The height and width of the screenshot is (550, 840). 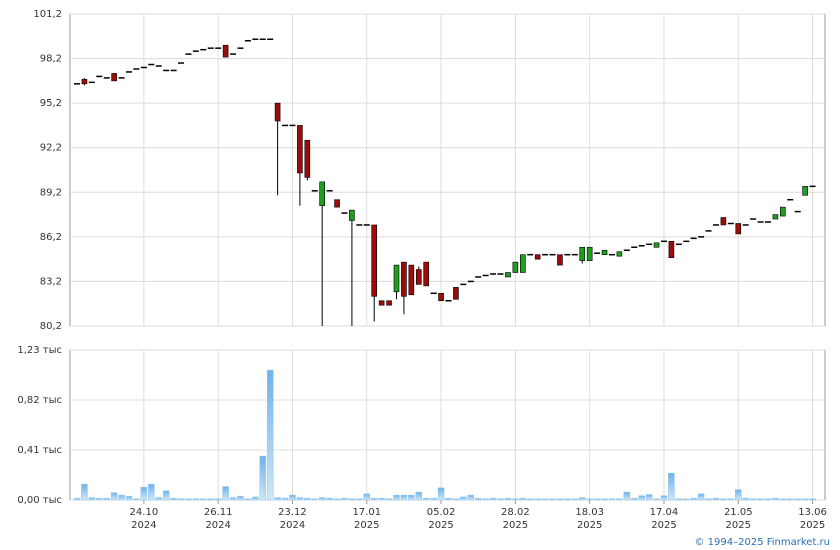 What do you see at coordinates (51, 281) in the screenshot?
I see `y-tick-label: 83,2` at bounding box center [51, 281].